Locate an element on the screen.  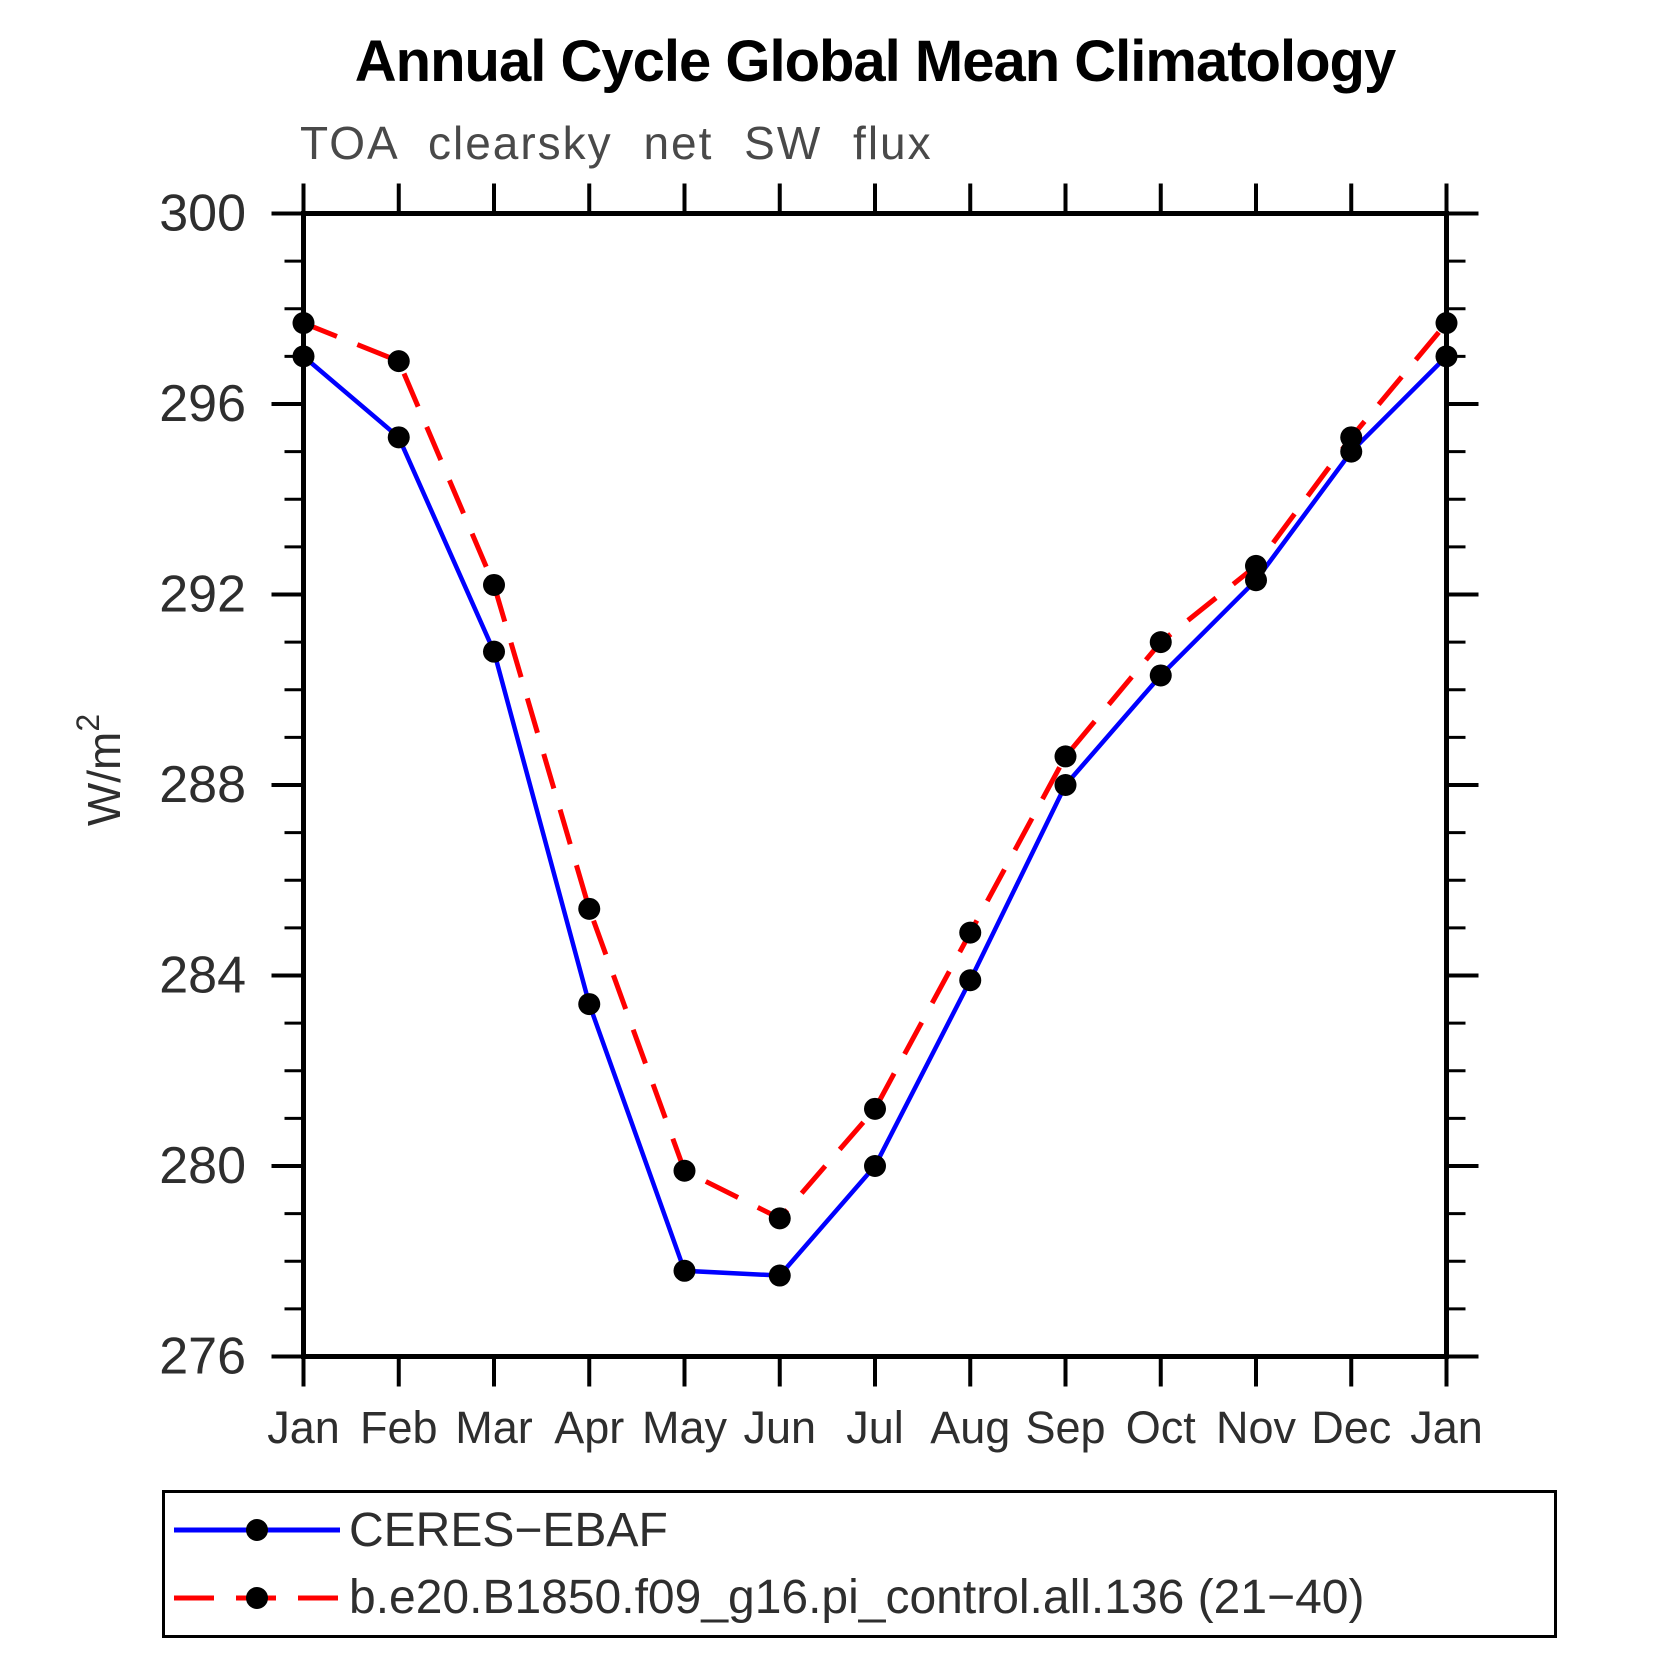
y-tick-label: 276 is located at coordinates (202, 1357).